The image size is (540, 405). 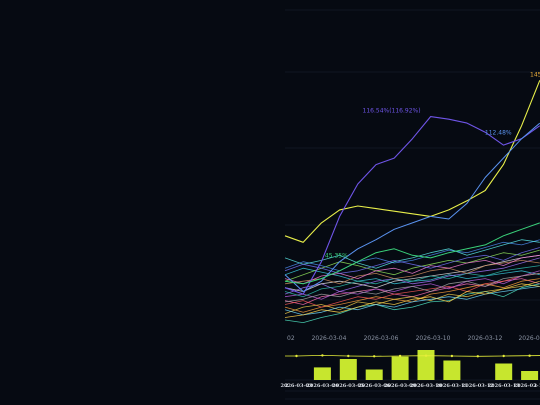 What do you see at coordinates (291, 338) in the screenshot?
I see `line-x-tick-label: 02` at bounding box center [291, 338].